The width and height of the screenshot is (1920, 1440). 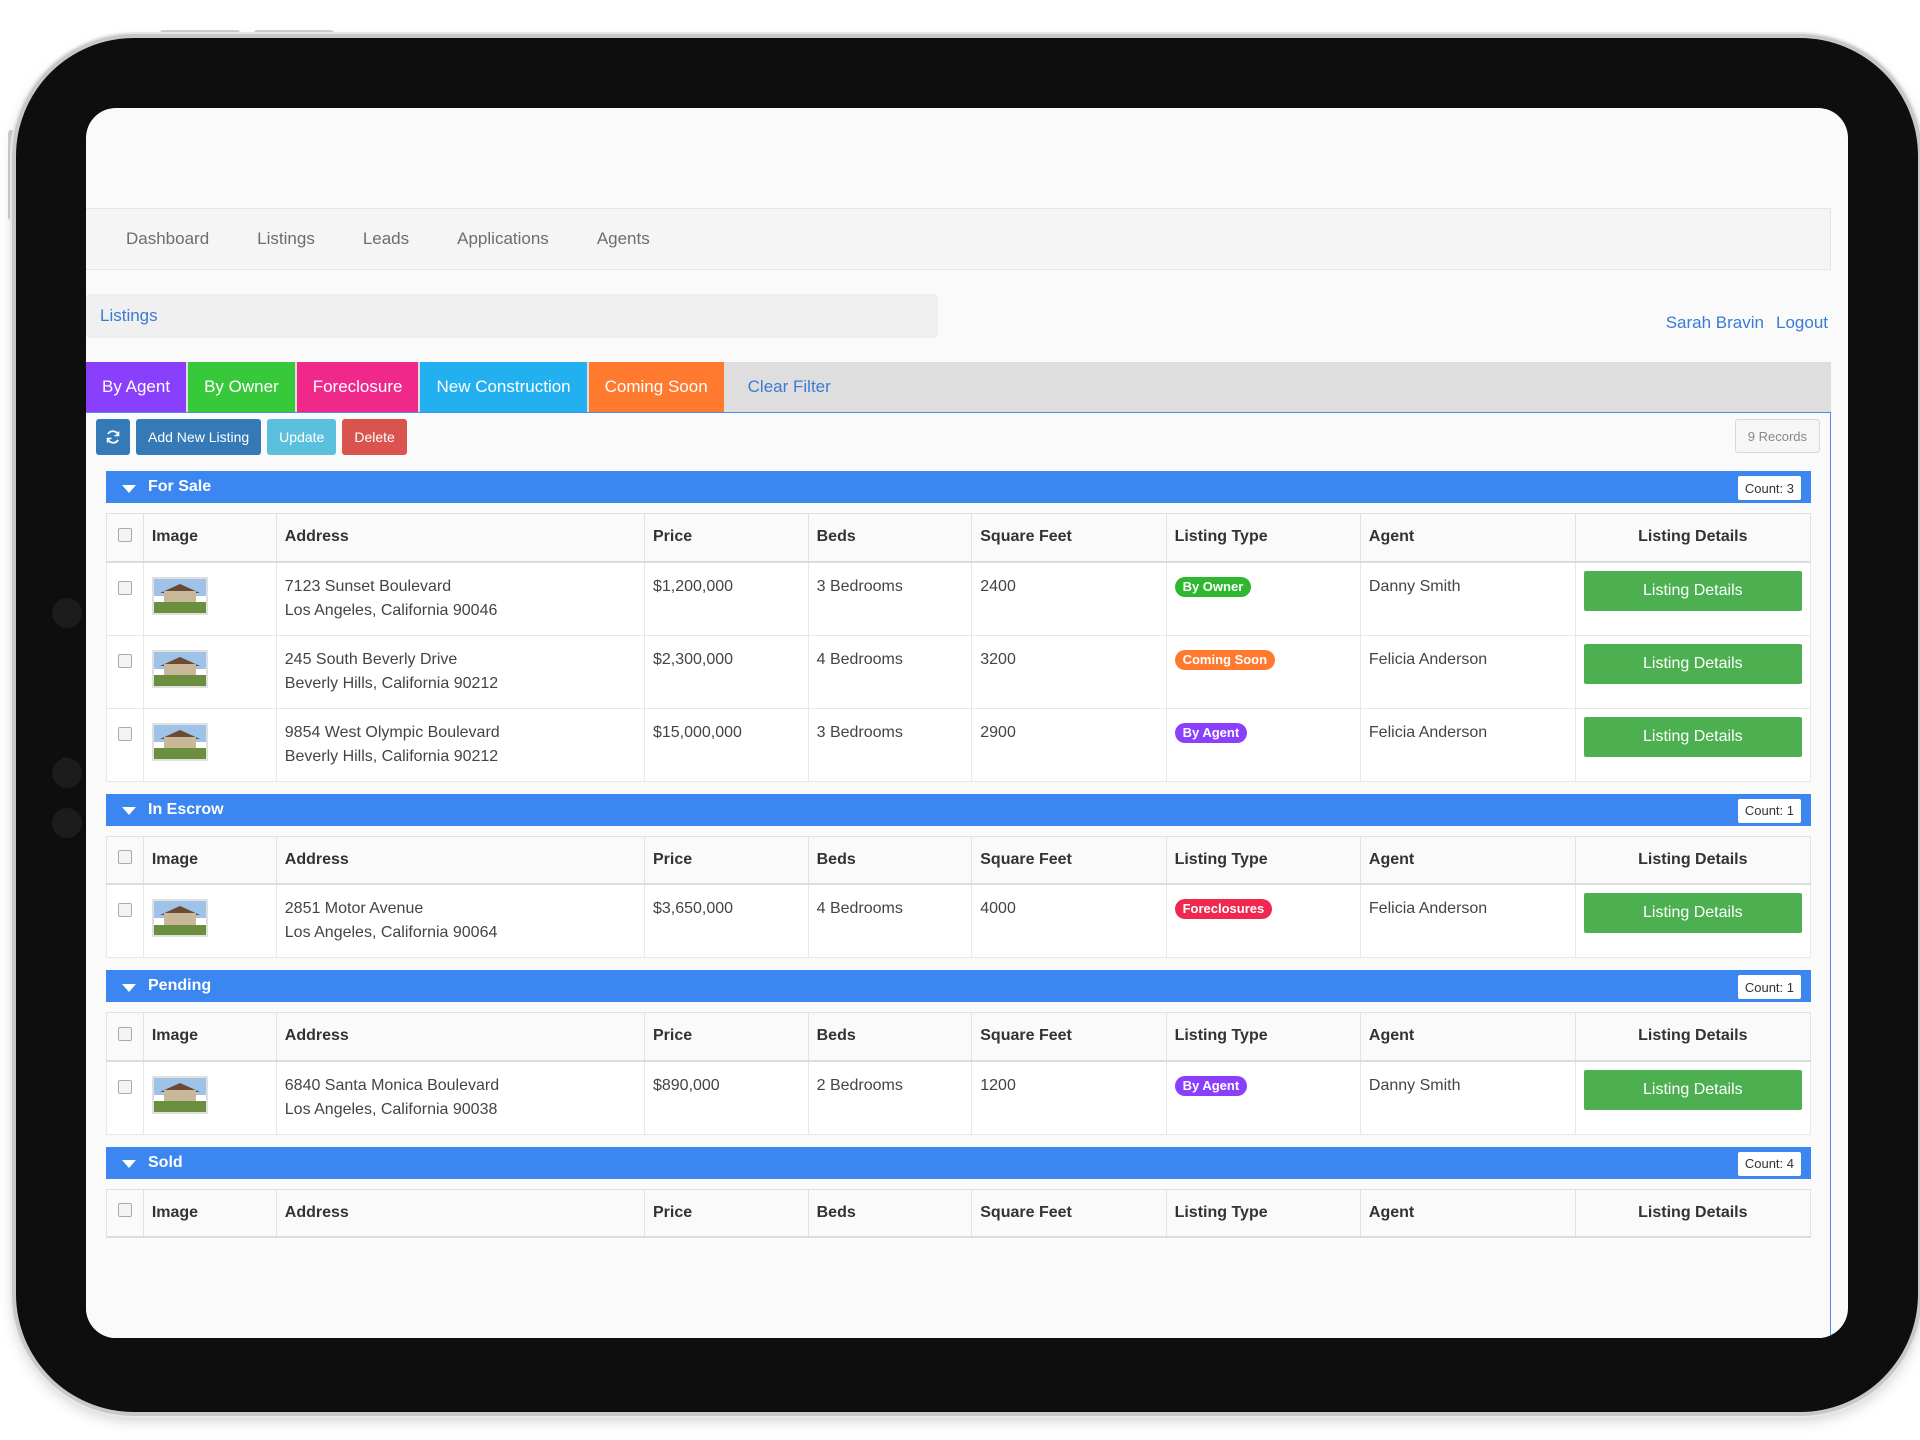 What do you see at coordinates (623, 238) in the screenshot?
I see `nav-agents: Agents` at bounding box center [623, 238].